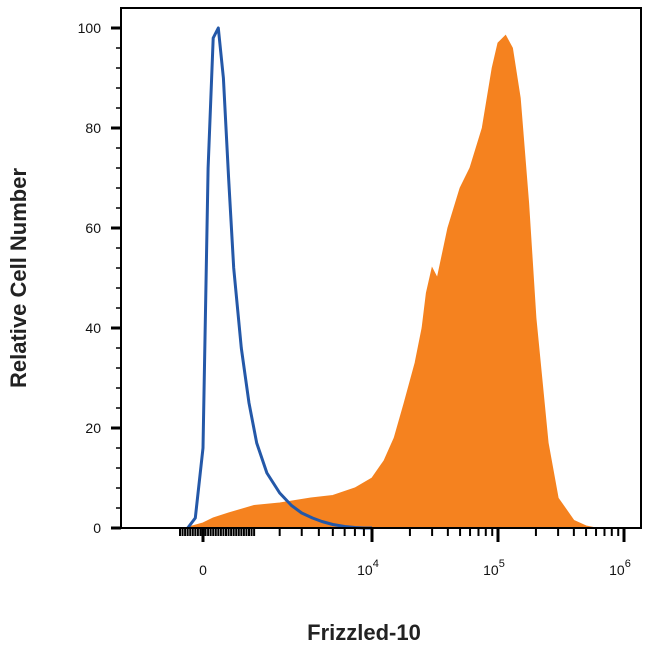 This screenshot has height=652, width=650. What do you see at coordinates (93, 328) in the screenshot?
I see `y-tick-label: 40` at bounding box center [93, 328].